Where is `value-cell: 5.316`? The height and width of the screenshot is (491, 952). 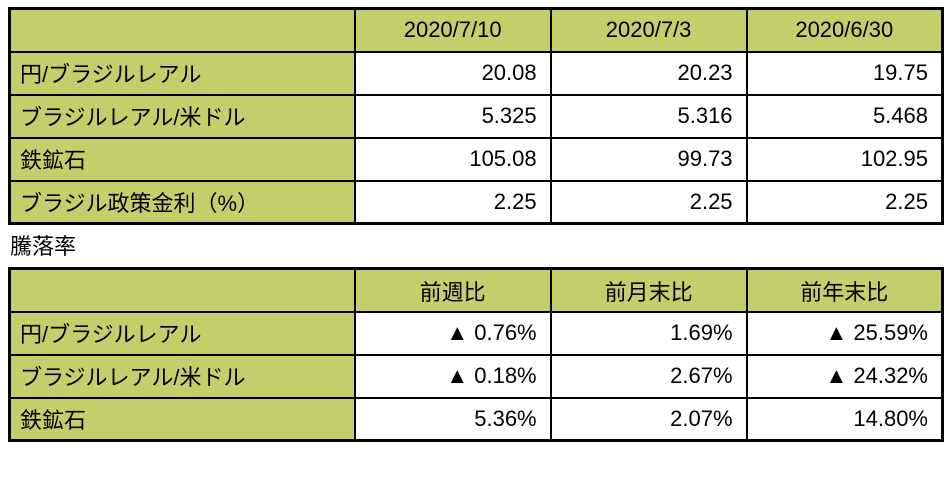 value-cell: 5.316 is located at coordinates (648, 116).